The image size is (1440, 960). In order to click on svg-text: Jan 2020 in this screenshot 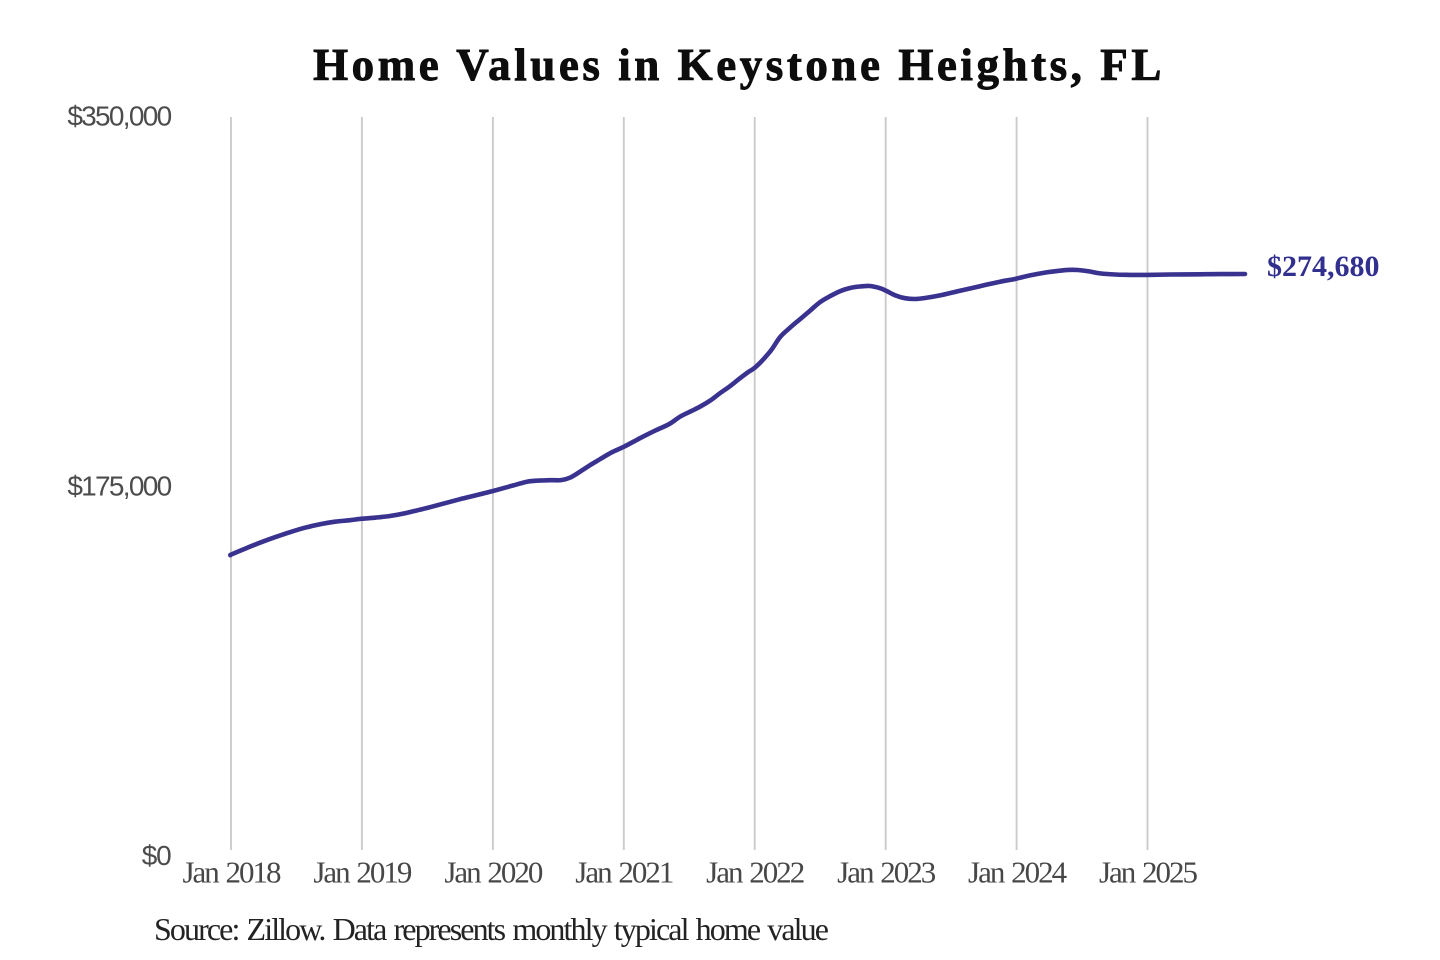, I will do `click(493, 872)`.